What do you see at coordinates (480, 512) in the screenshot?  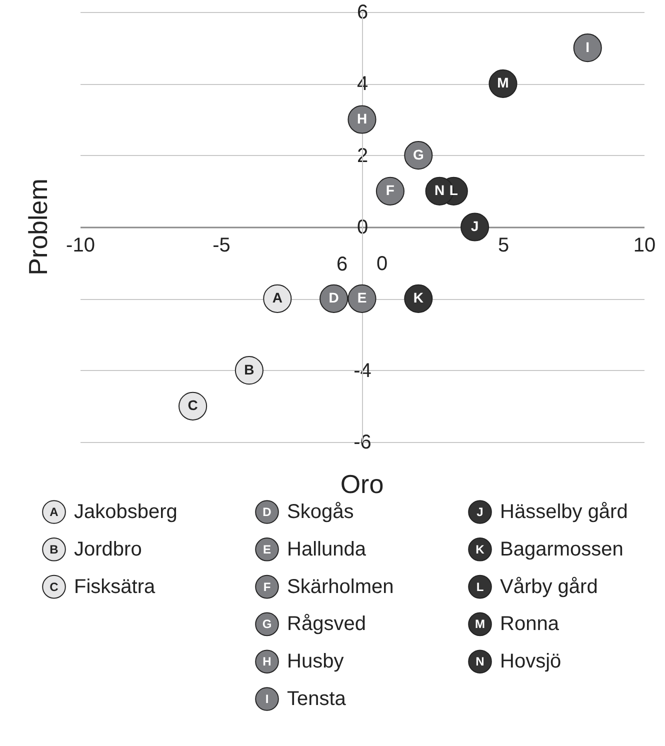 I see `text: J` at bounding box center [480, 512].